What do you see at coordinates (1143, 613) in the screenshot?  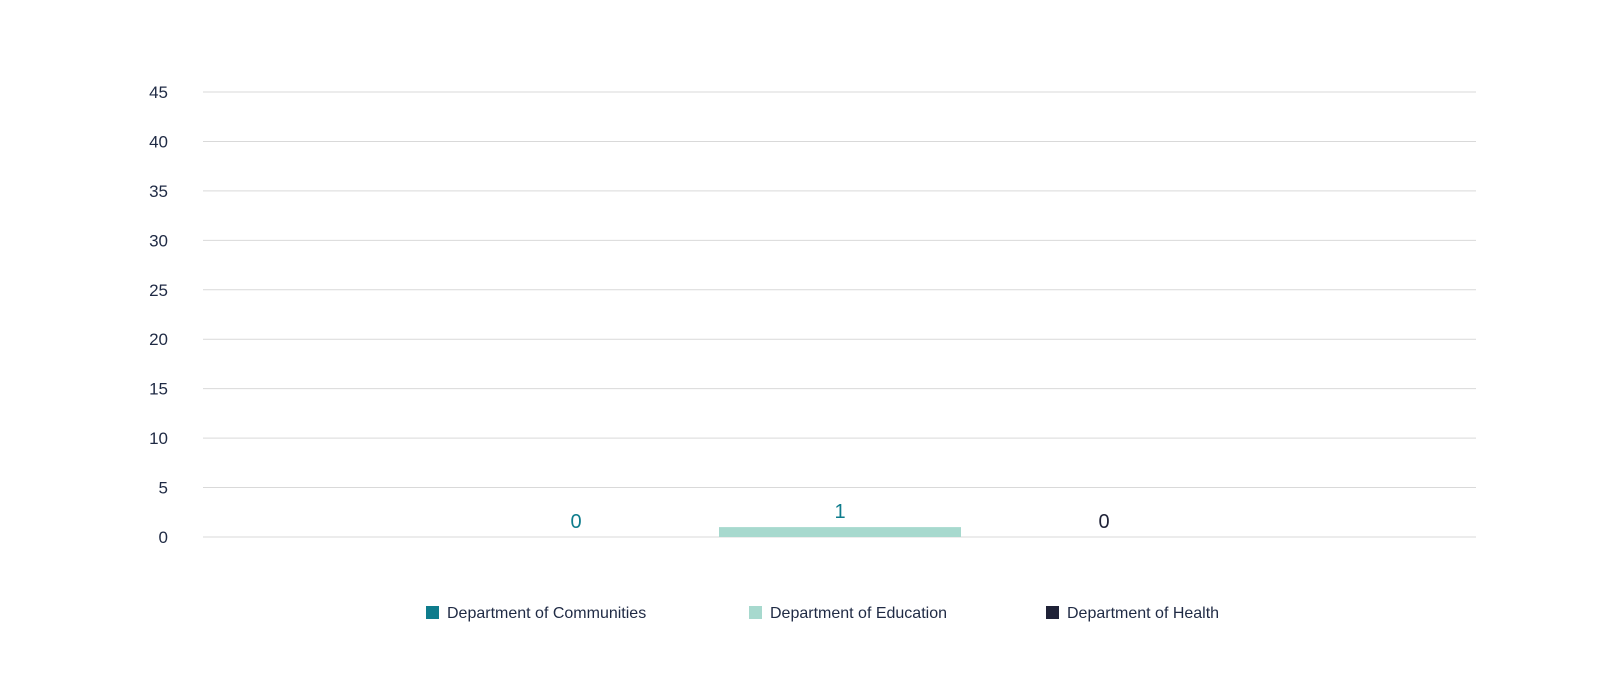 I see `legend-label: Department of Health` at bounding box center [1143, 613].